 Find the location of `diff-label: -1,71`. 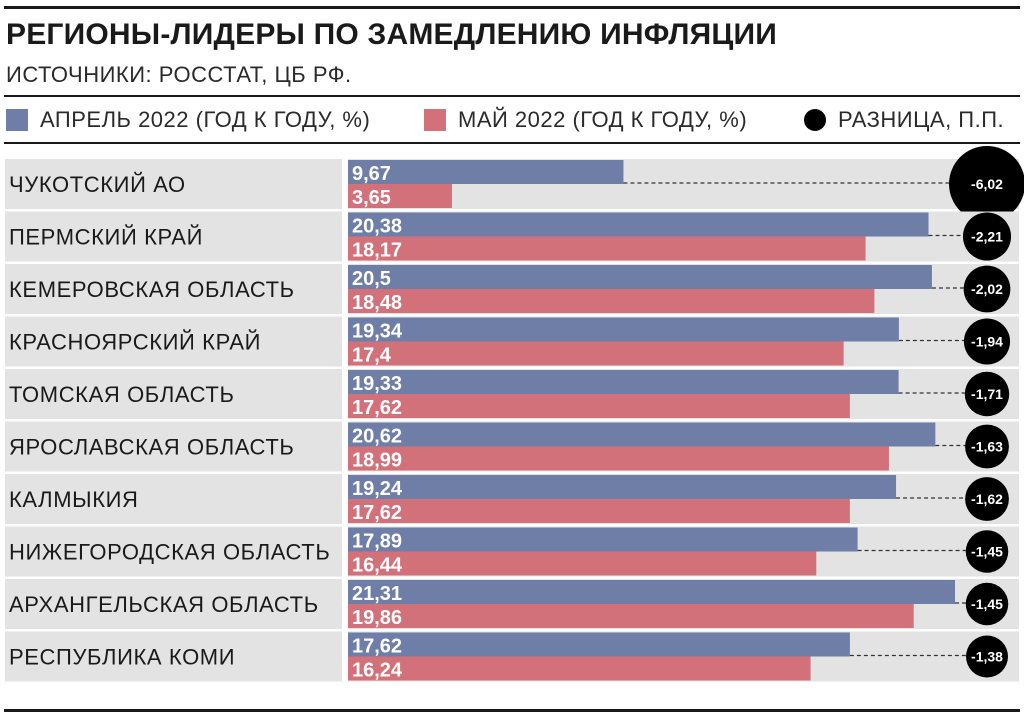

diff-label: -1,71 is located at coordinates (987, 394).